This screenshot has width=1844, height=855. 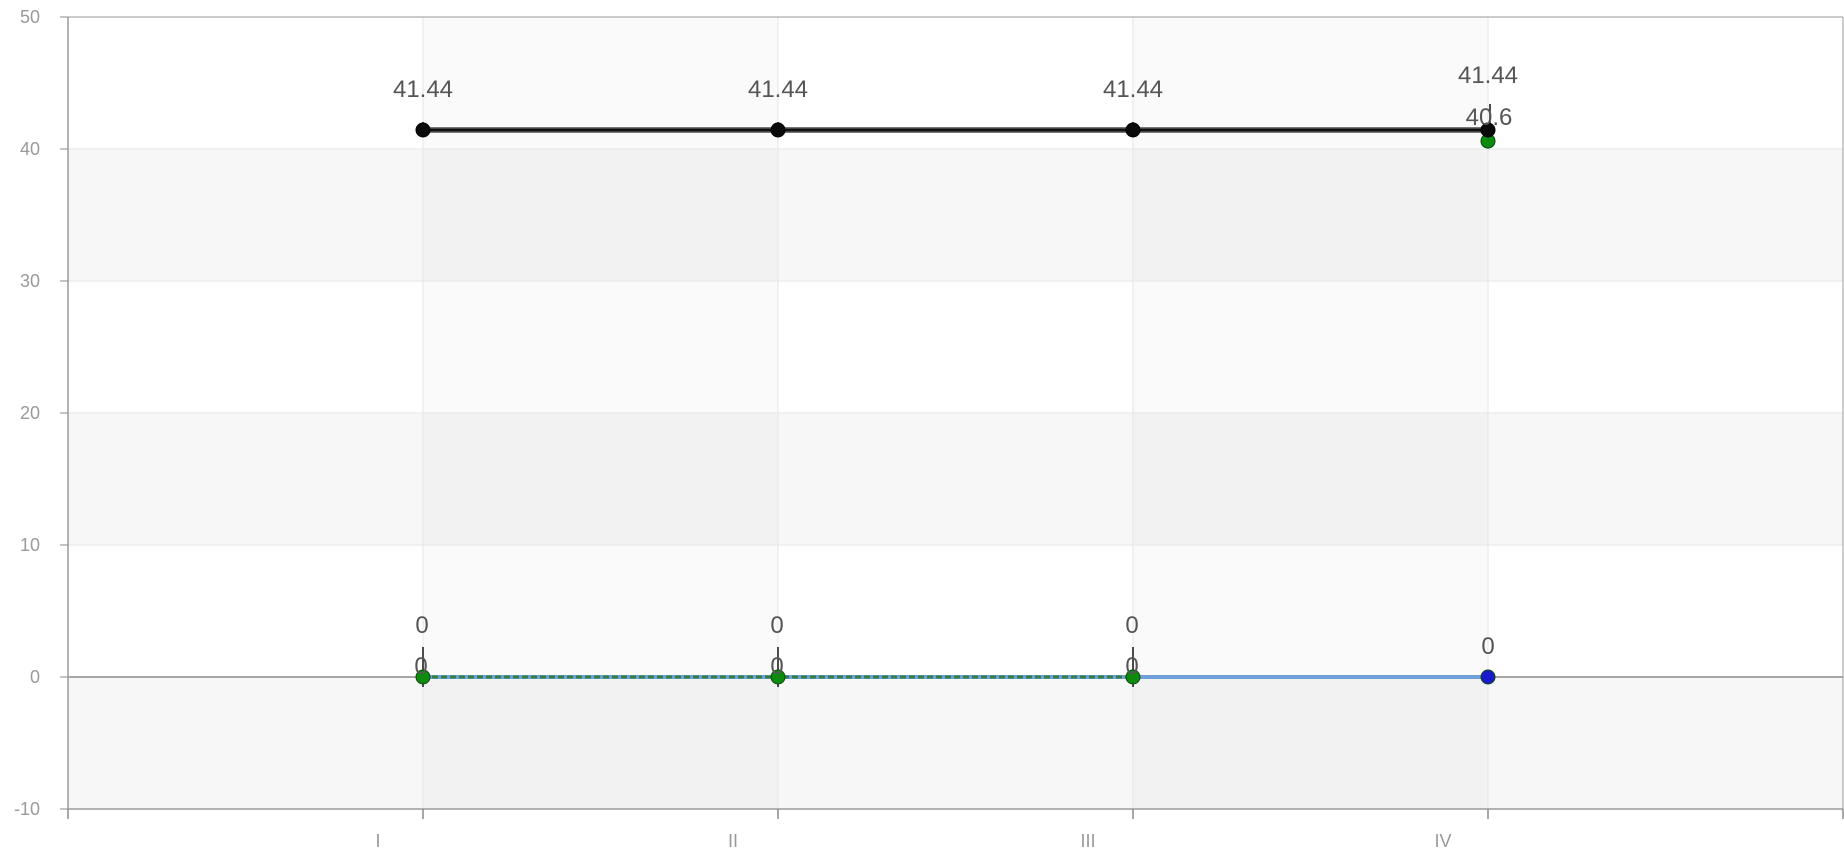 What do you see at coordinates (30, 281) in the screenshot?
I see `y-axis-tick-label: 30` at bounding box center [30, 281].